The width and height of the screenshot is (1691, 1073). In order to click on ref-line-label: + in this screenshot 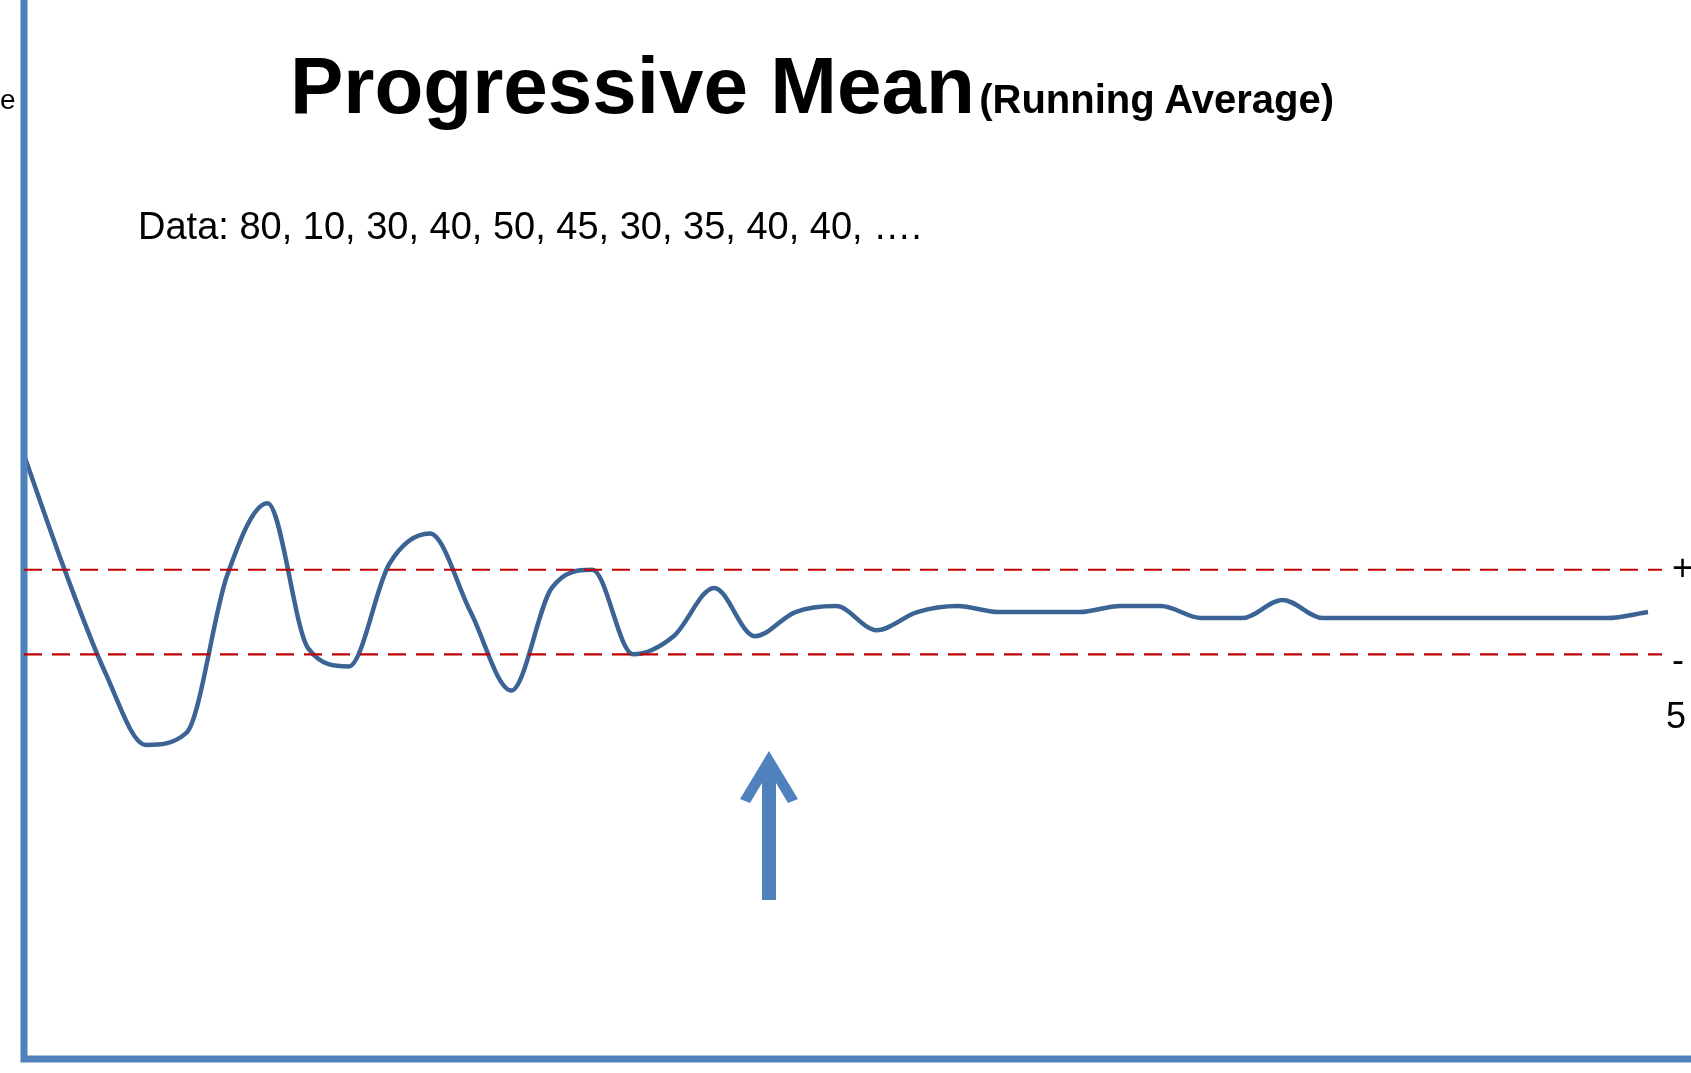, I will do `click(1681, 567)`.